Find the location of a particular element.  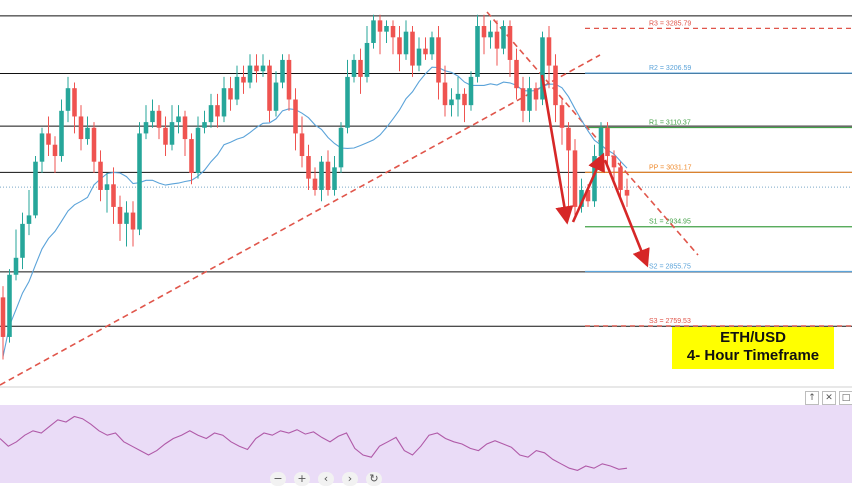

pivot-label-s2: S2 = 2855.75 is located at coordinates (670, 267).